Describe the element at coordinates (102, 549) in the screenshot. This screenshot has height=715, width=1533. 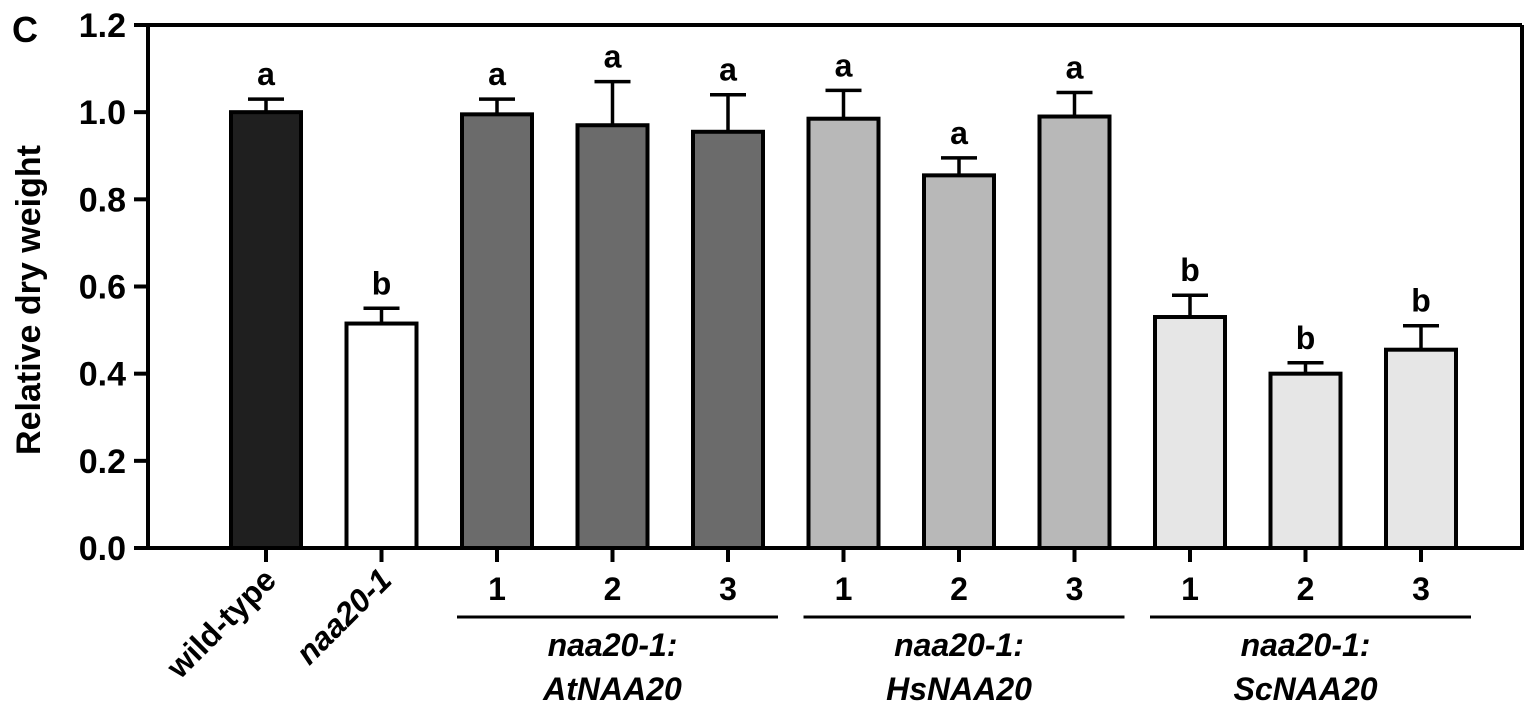
I see `y-tick-label: 0.0` at that location.